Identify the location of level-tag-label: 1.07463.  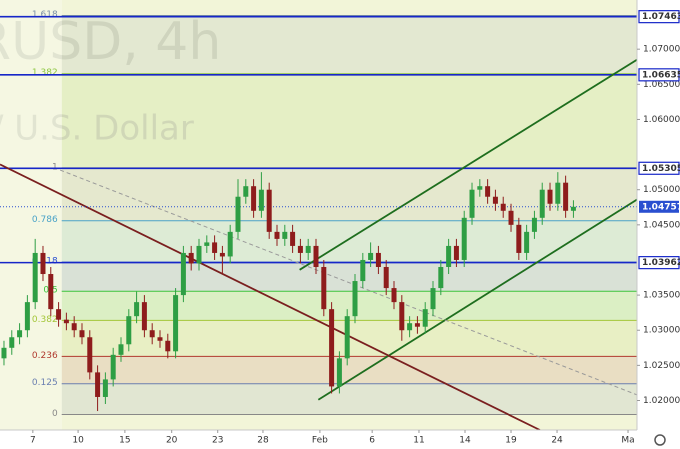
(661, 17).